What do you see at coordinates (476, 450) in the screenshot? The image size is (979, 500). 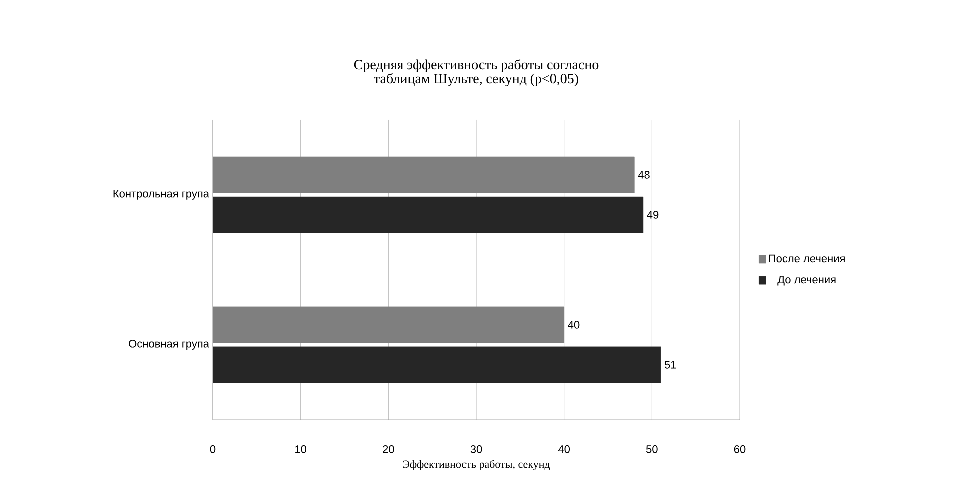 I see `x-tick-label: 30` at bounding box center [476, 450].